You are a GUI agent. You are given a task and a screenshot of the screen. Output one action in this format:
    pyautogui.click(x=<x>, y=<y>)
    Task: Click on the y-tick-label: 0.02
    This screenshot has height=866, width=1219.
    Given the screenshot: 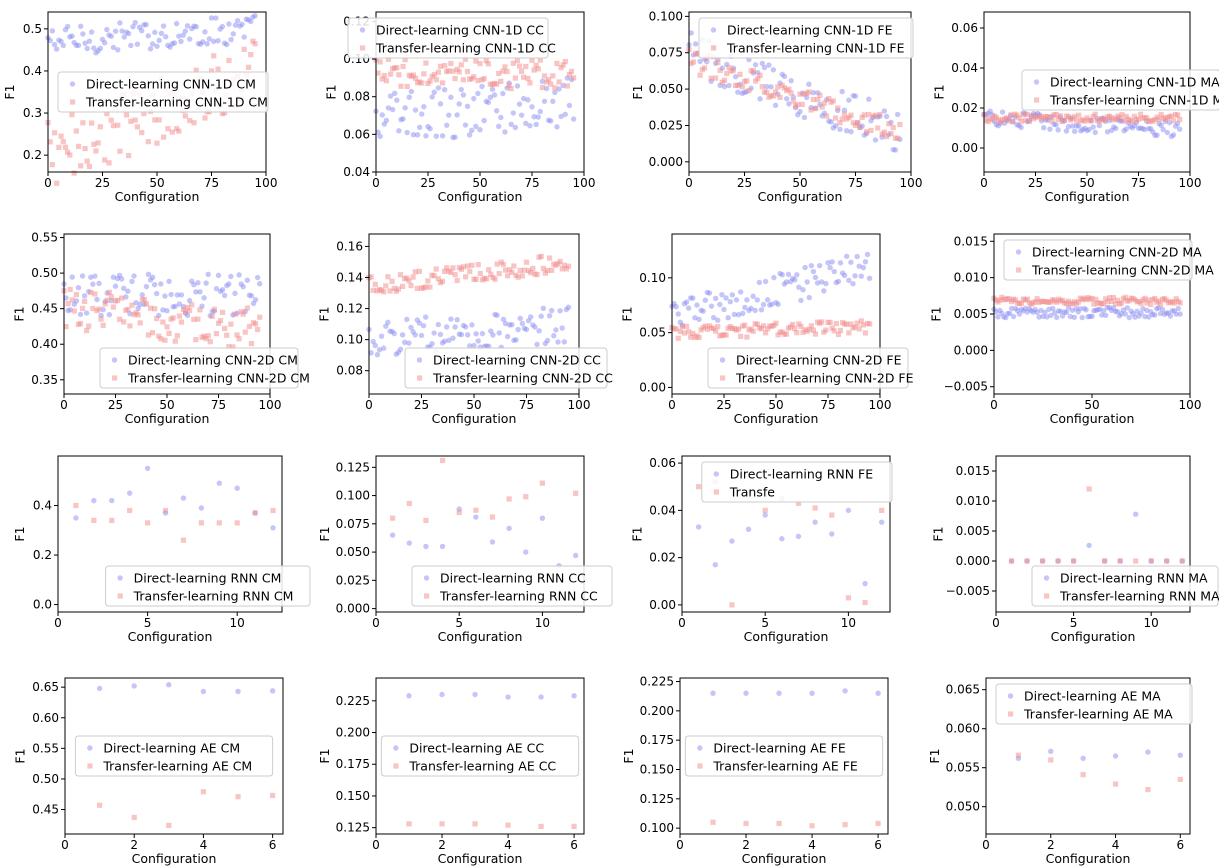 What is the action you would take?
    pyautogui.click(x=662, y=558)
    